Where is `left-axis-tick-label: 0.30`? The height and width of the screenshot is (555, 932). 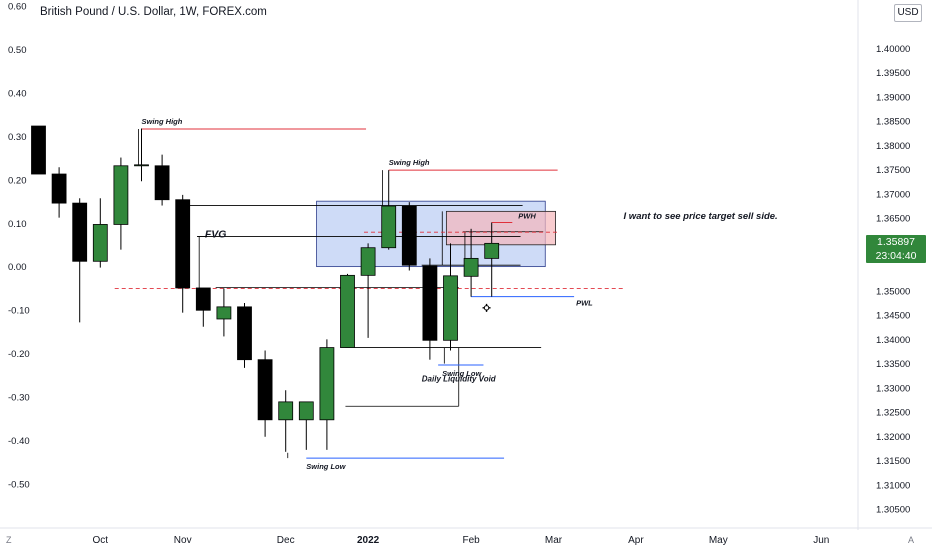
left-axis-tick-label: 0.30 is located at coordinates (17, 137).